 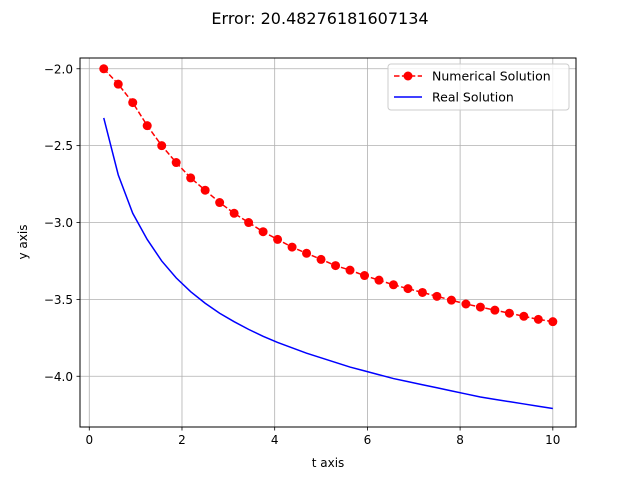 What do you see at coordinates (368, 440) in the screenshot?
I see `x-tick-label: 6` at bounding box center [368, 440].